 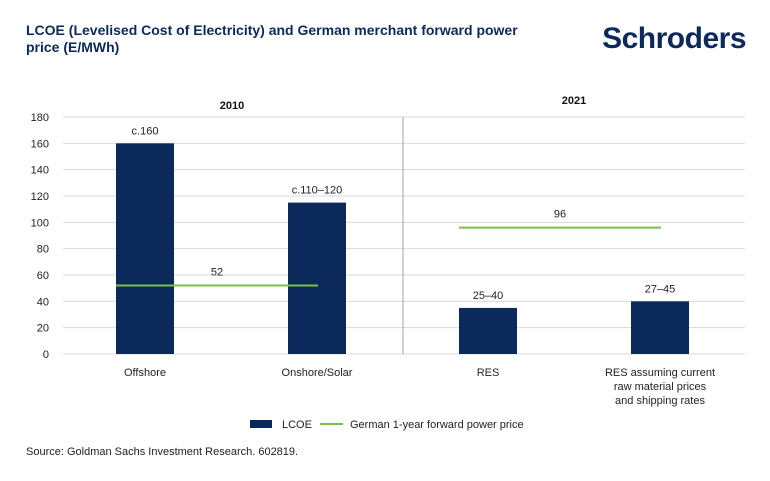 I want to click on group-label: 2010, so click(x=232, y=106).